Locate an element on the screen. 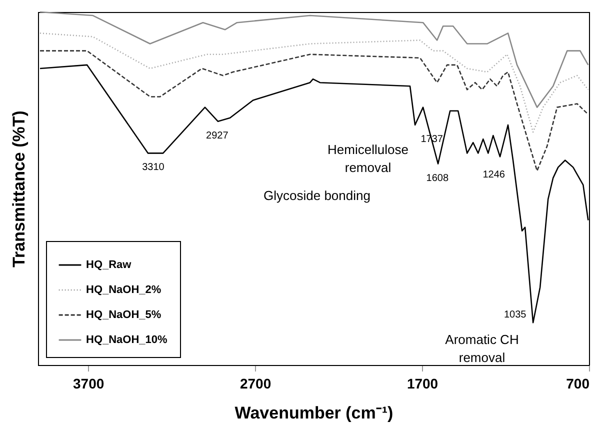 This screenshot has height=433, width=599. legend-label: HQ_NaOH_5% is located at coordinates (124, 315).